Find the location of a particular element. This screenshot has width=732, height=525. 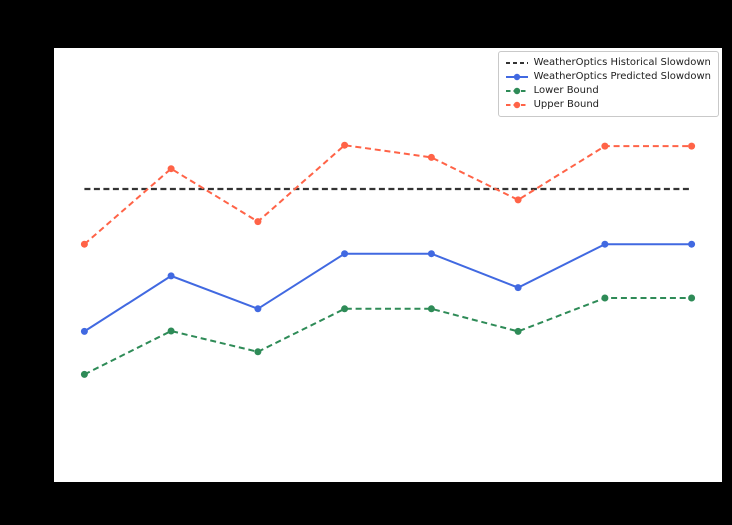

legend-swatch-historical is located at coordinates (516, 63).